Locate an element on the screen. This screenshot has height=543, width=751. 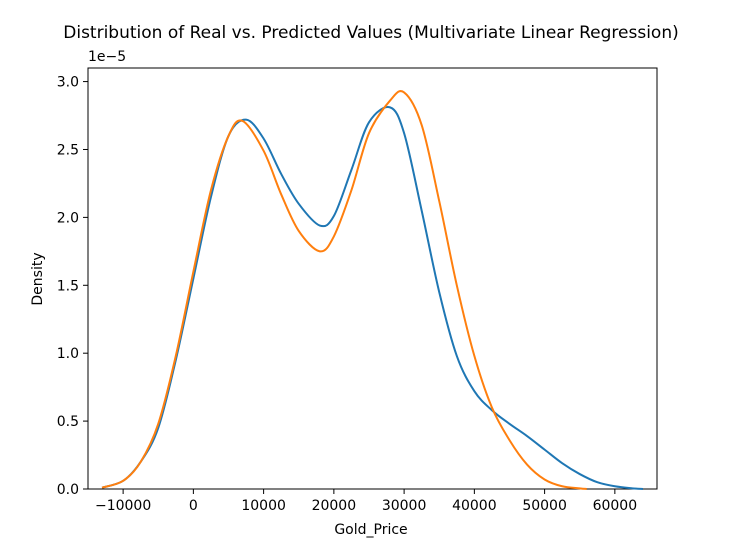
y-tick-label: 2.5 is located at coordinates (68, 150).